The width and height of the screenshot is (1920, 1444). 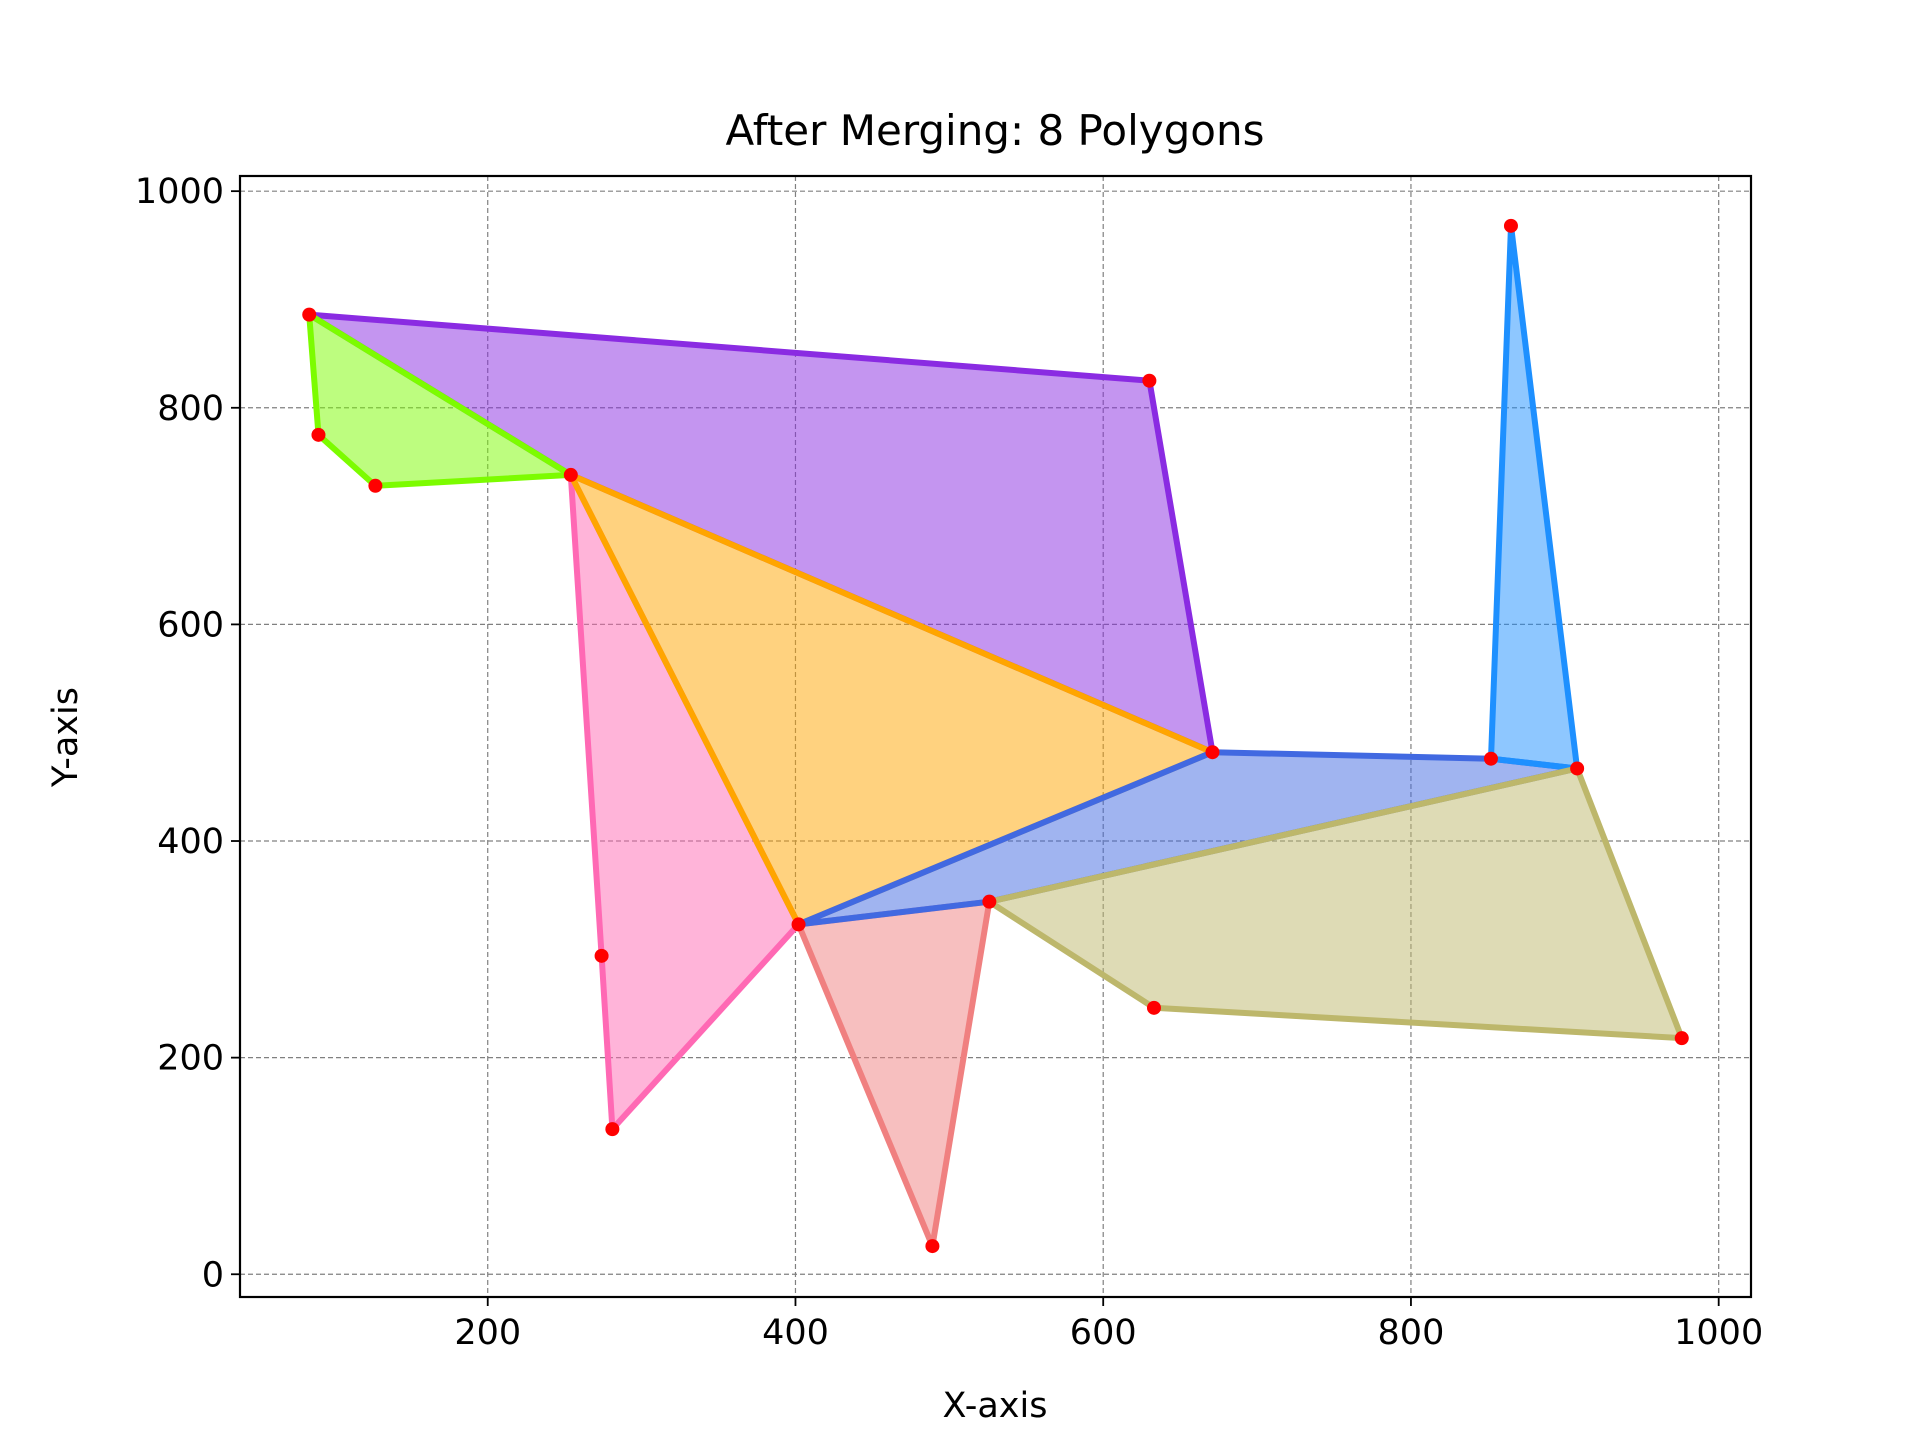 I want to click on polygon-shape, so click(x=1534, y=497).